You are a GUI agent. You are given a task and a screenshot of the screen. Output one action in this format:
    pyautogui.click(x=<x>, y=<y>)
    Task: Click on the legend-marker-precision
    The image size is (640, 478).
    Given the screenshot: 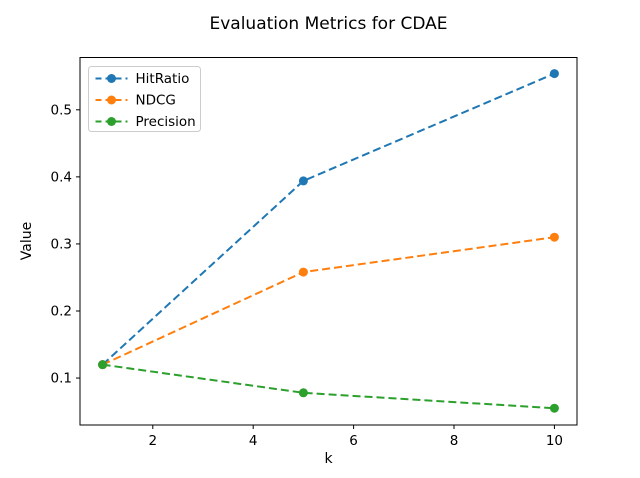 What is the action you would take?
    pyautogui.click(x=111, y=121)
    